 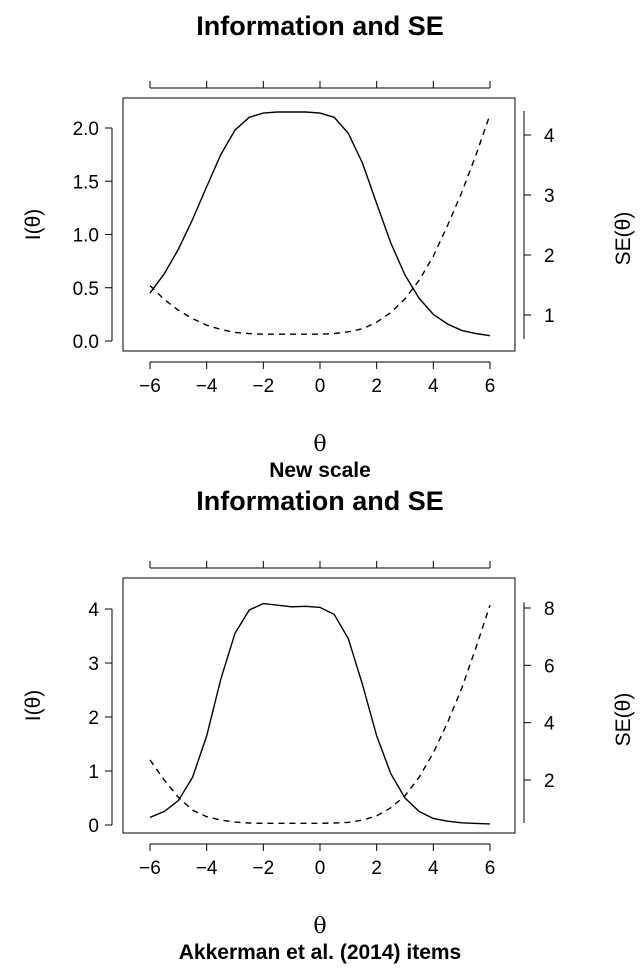 What do you see at coordinates (320, 26) in the screenshot?
I see `top-chart-title: Information and SE` at bounding box center [320, 26].